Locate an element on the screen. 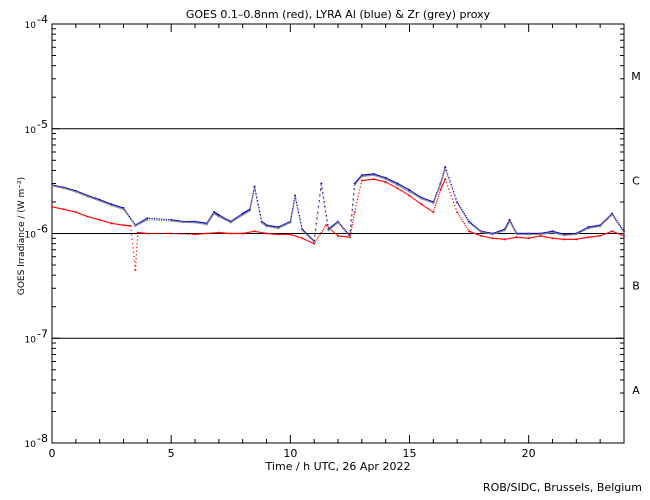 The height and width of the screenshot is (500, 650). lyra_al-series is located at coordinates (338, 204).